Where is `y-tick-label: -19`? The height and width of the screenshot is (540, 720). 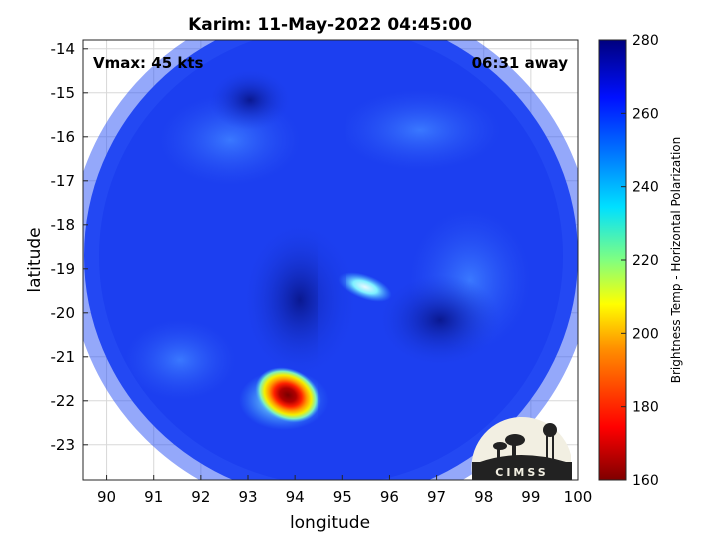
y-tick-label: -19 is located at coordinates (63, 269).